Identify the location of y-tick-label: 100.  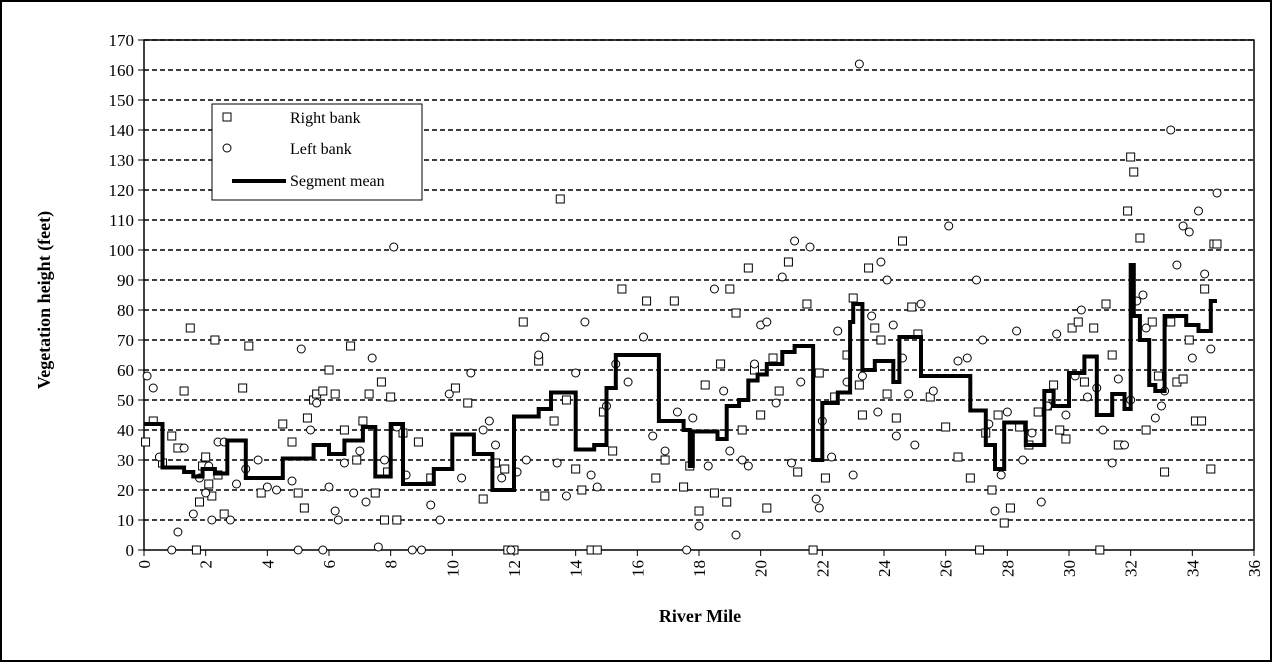
(122, 250).